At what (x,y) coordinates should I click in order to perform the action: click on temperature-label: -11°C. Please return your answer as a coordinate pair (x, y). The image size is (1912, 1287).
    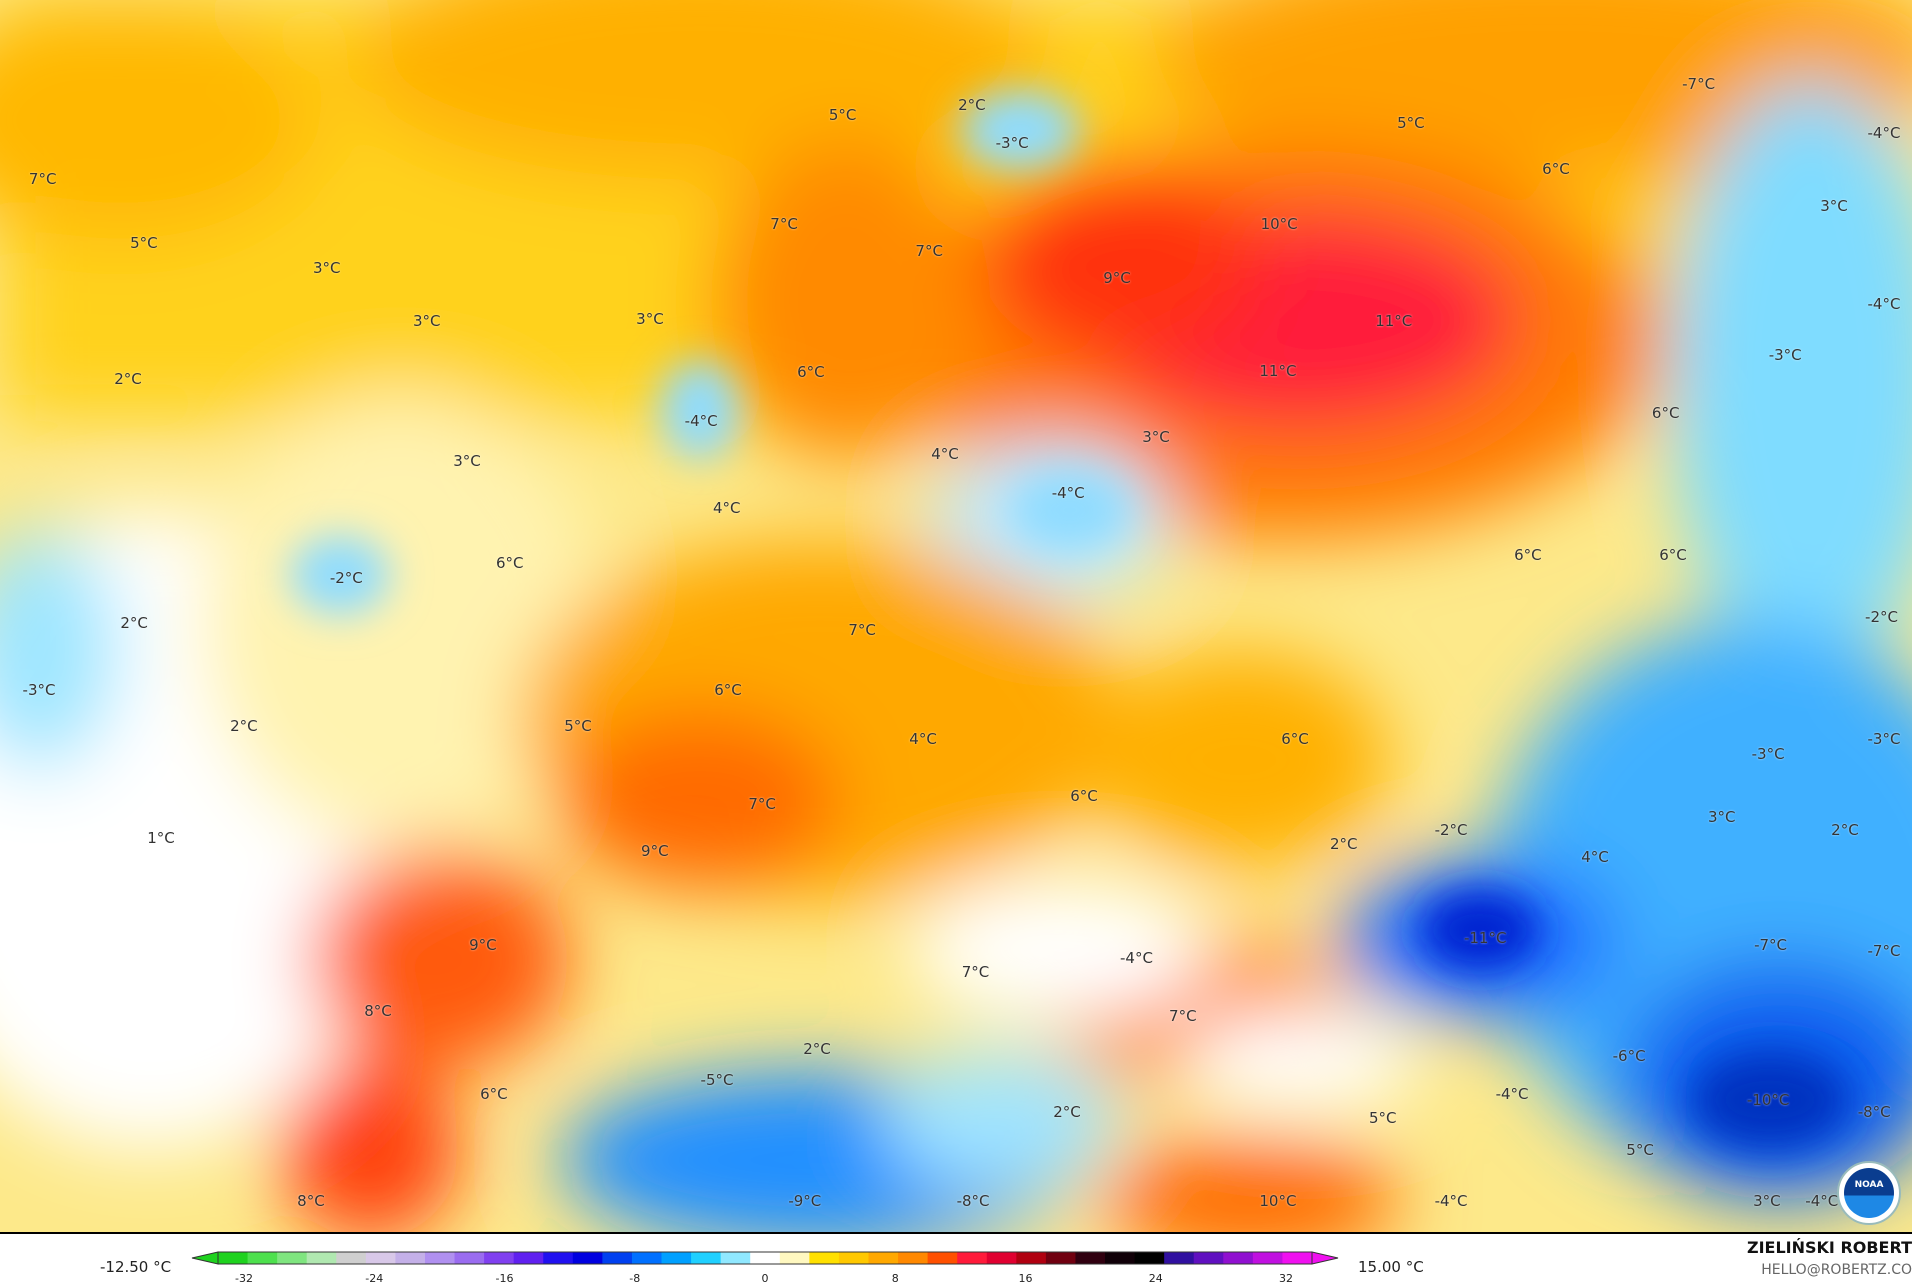
    Looking at the image, I should click on (1485, 937).